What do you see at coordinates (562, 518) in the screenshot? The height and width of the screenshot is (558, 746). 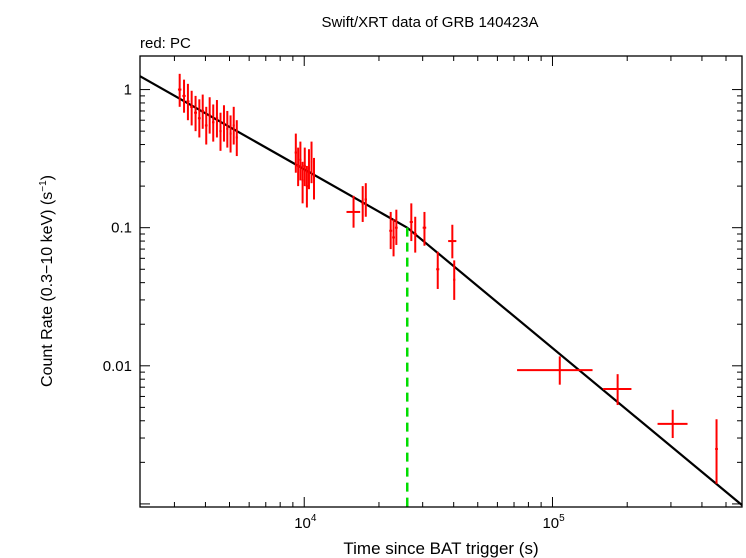 I see `x-tick-label-exp: 5` at bounding box center [562, 518].